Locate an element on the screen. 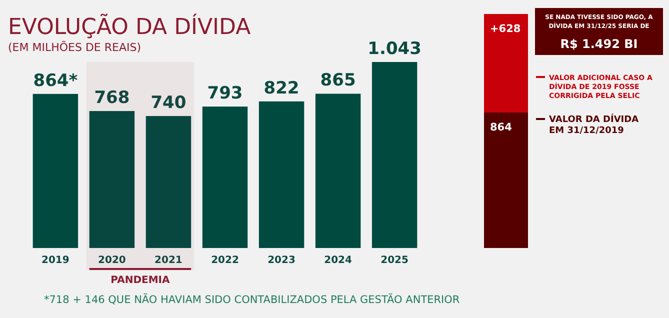 The width and height of the screenshot is (669, 318). data-label: 865 is located at coordinates (338, 80).